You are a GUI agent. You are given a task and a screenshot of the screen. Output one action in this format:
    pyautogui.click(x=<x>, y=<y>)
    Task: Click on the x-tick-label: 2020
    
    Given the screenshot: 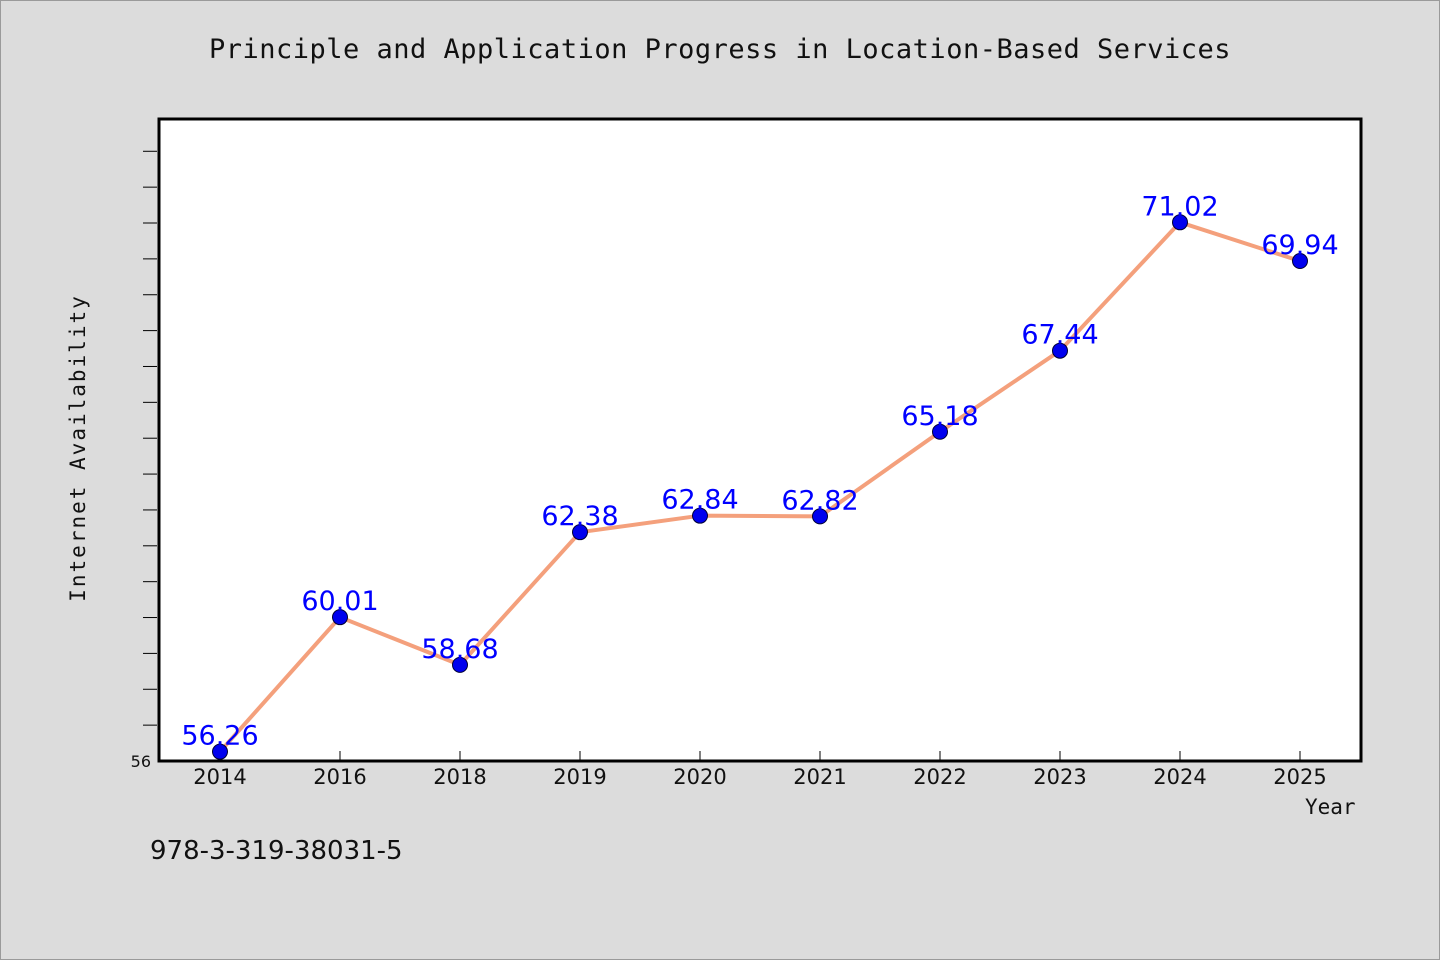 What is the action you would take?
    pyautogui.click(x=699, y=777)
    